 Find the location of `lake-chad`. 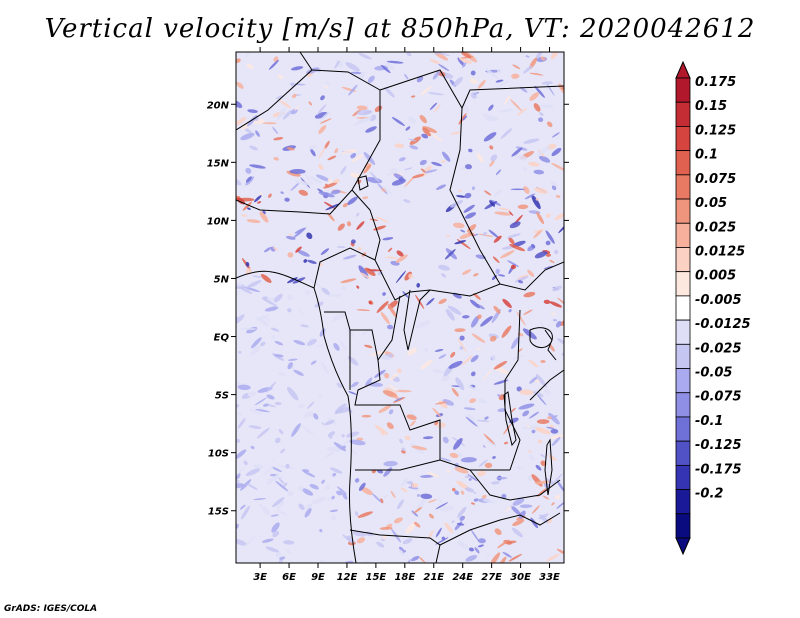

lake-chad is located at coordinates (363, 183).